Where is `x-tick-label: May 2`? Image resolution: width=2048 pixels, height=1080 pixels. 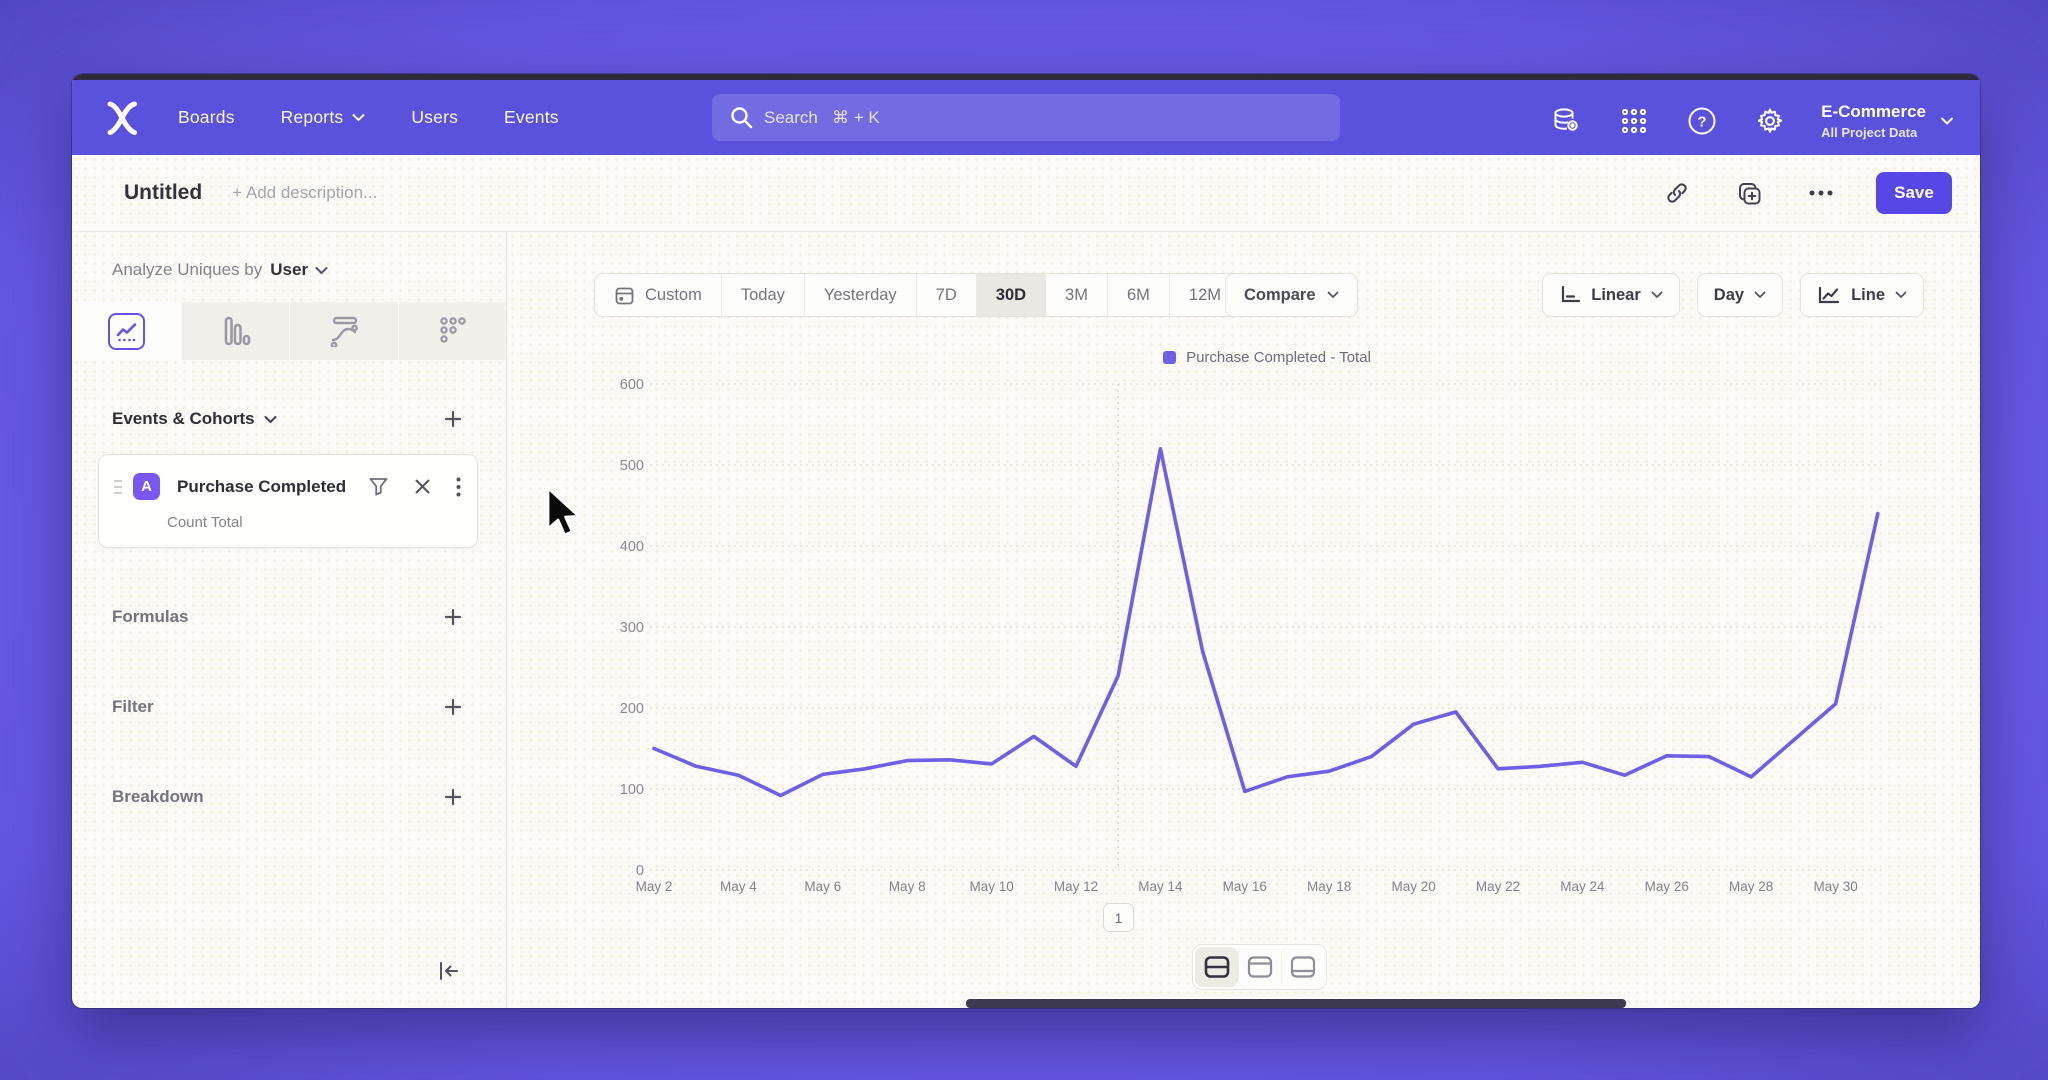
x-tick-label: May 2 is located at coordinates (654, 886).